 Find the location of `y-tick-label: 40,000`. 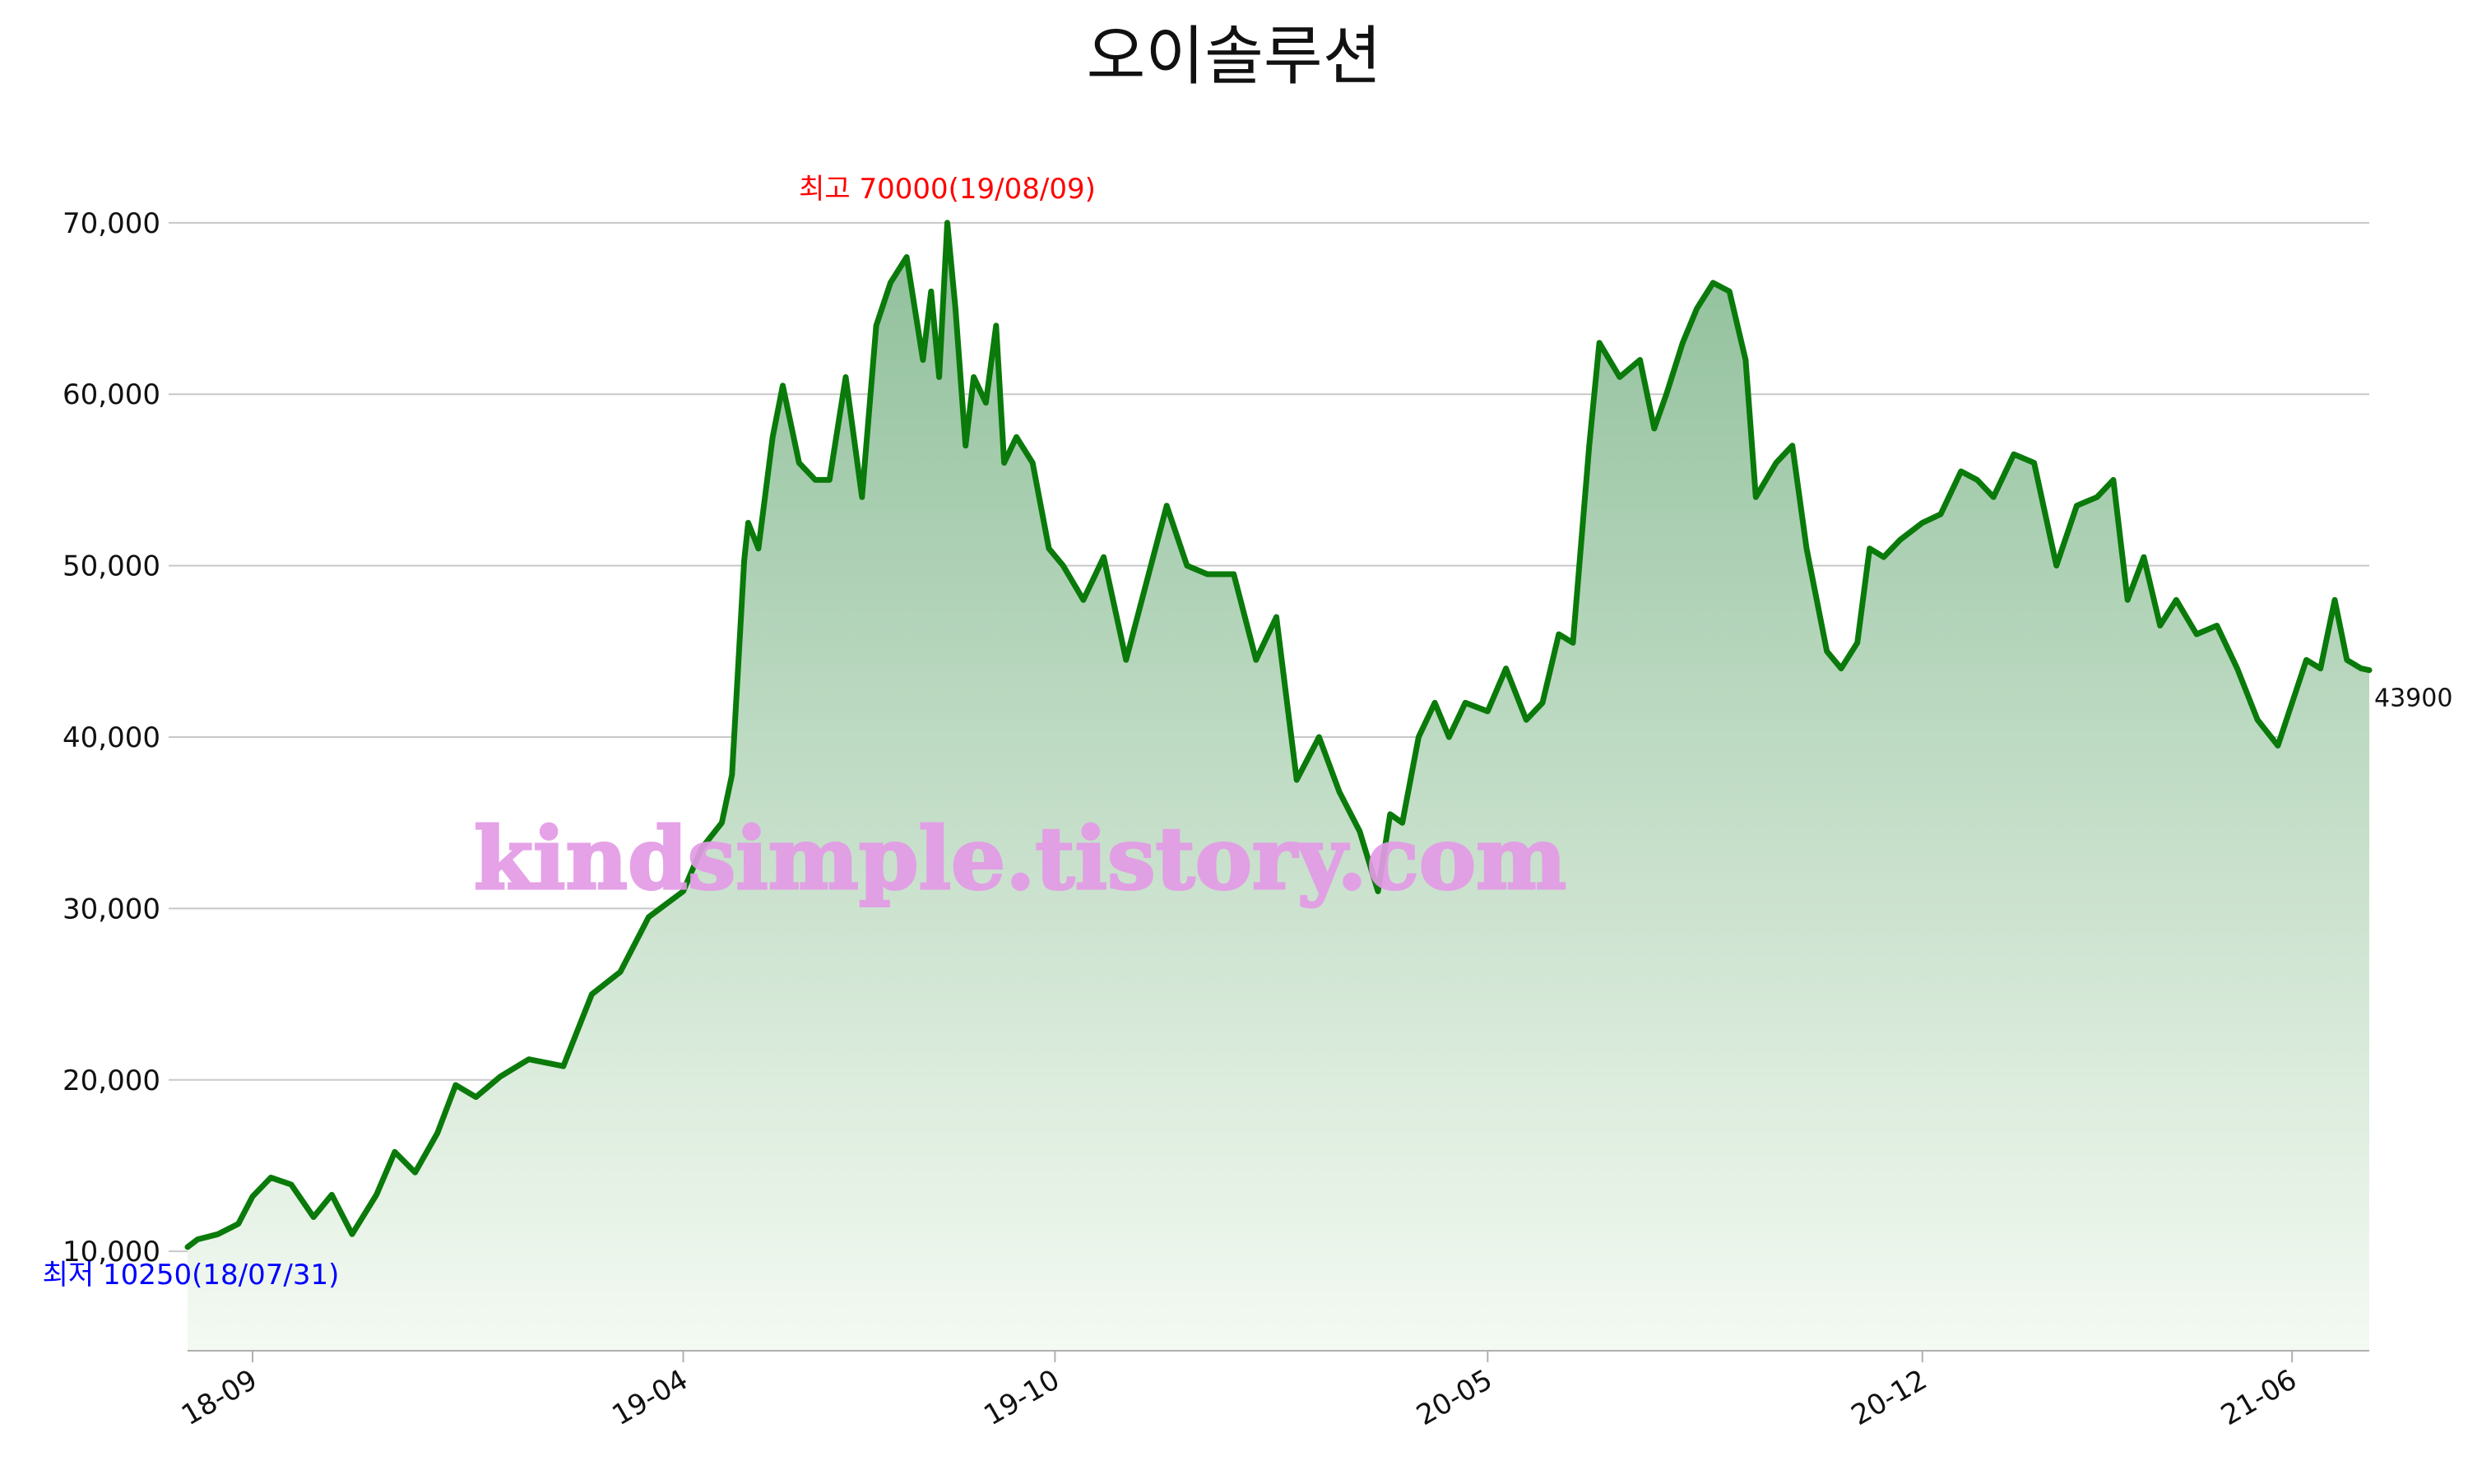

y-tick-label: 40,000 is located at coordinates (111, 737).